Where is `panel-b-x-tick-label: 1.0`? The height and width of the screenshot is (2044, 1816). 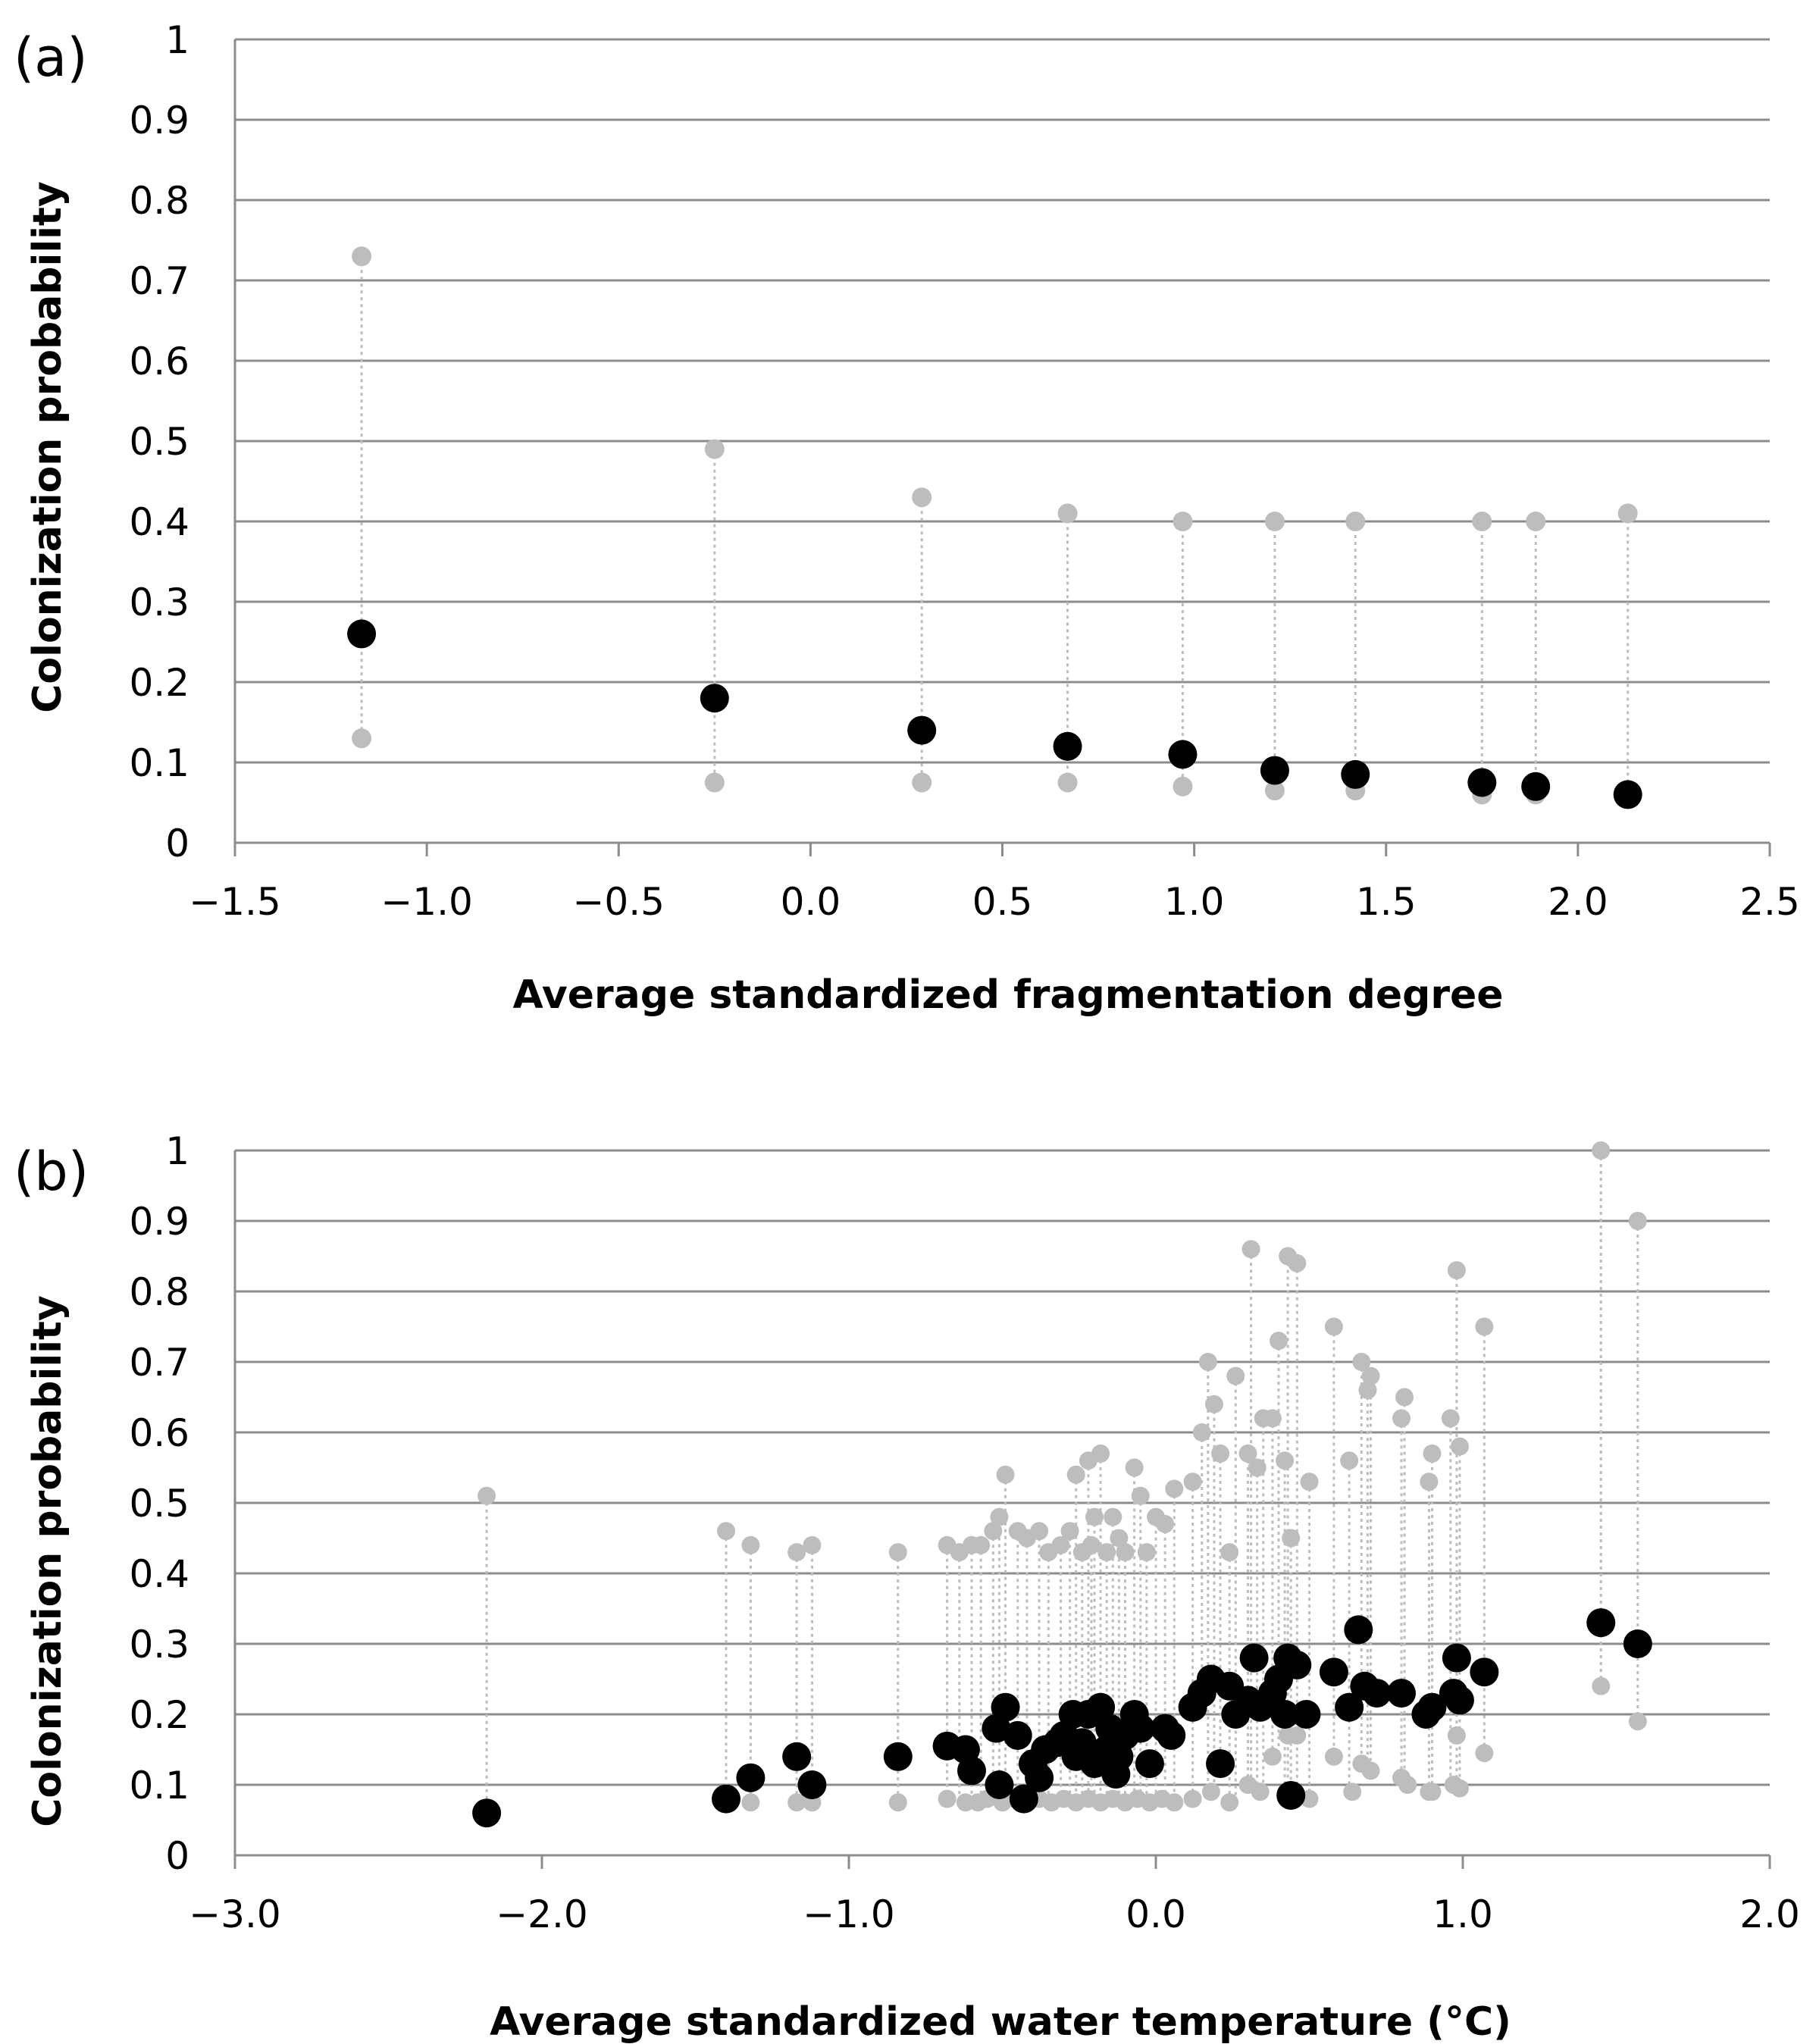 panel-b-x-tick-label: 1.0 is located at coordinates (1462, 1914).